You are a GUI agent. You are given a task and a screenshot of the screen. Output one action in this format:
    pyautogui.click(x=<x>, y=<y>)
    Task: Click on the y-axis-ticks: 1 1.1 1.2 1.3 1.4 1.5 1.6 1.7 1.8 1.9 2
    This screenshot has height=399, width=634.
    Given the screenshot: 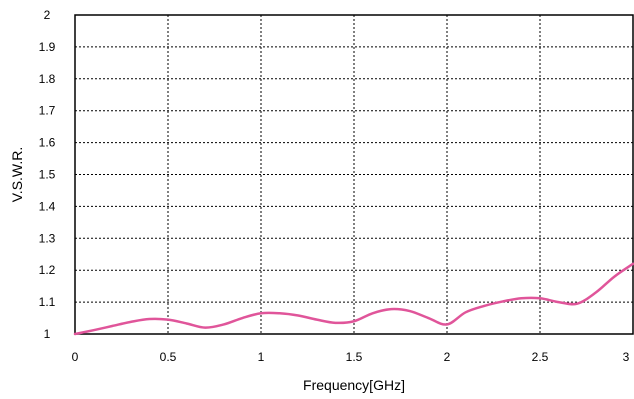 What is the action you would take?
    pyautogui.click(x=47, y=174)
    